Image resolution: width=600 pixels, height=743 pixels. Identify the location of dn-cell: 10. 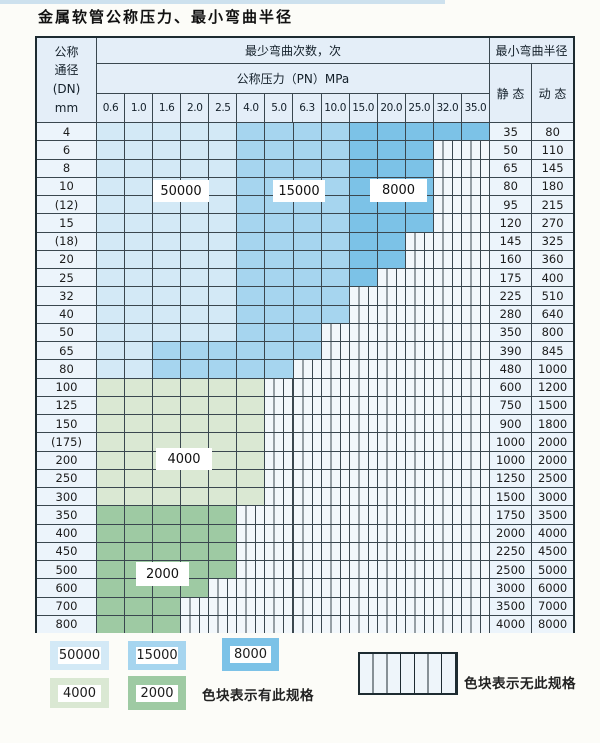
(67, 186).